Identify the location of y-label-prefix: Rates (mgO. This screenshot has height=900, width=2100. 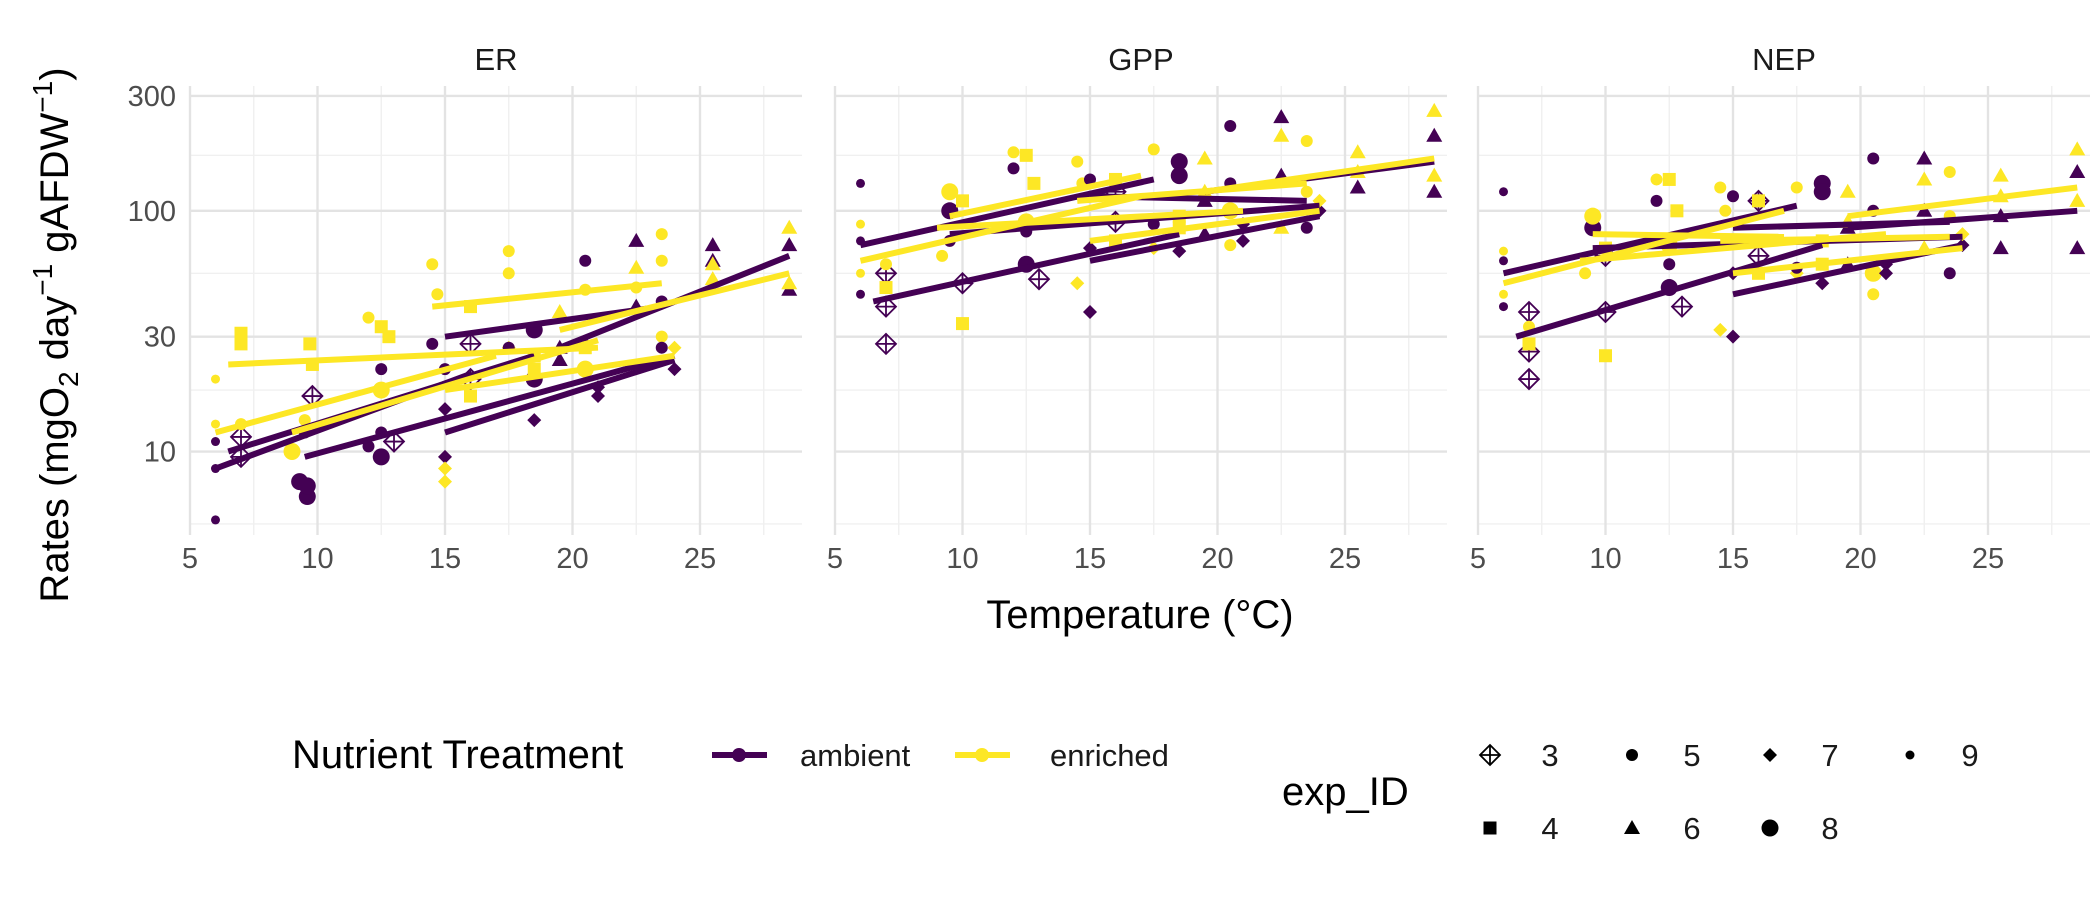
(55, 495).